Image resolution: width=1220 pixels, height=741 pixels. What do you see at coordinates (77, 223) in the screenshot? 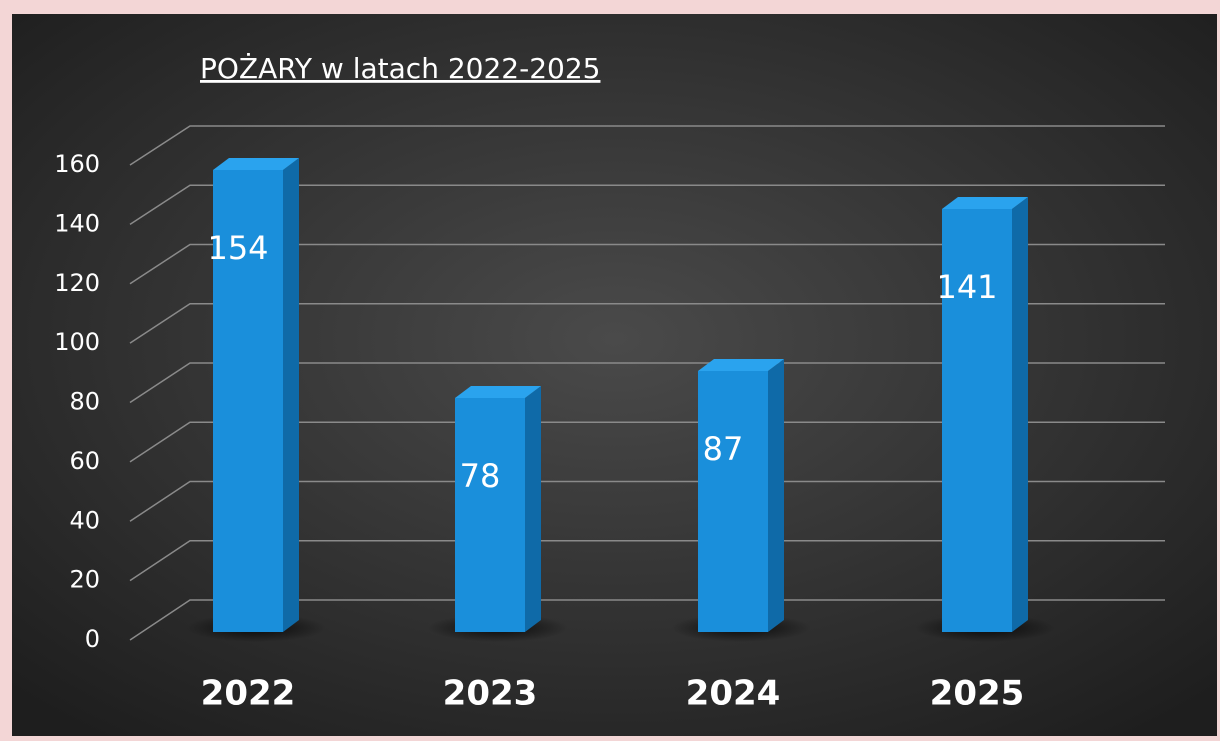
I see `y-tick-label: 140` at bounding box center [77, 223].